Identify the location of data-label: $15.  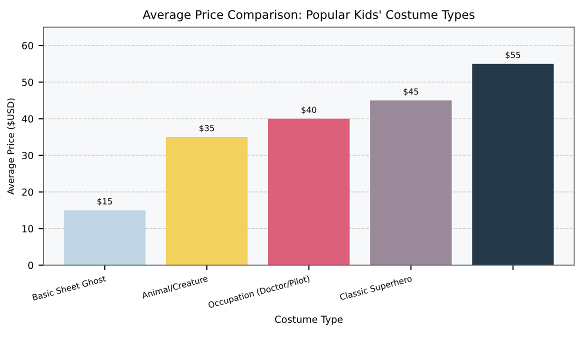
(104, 202).